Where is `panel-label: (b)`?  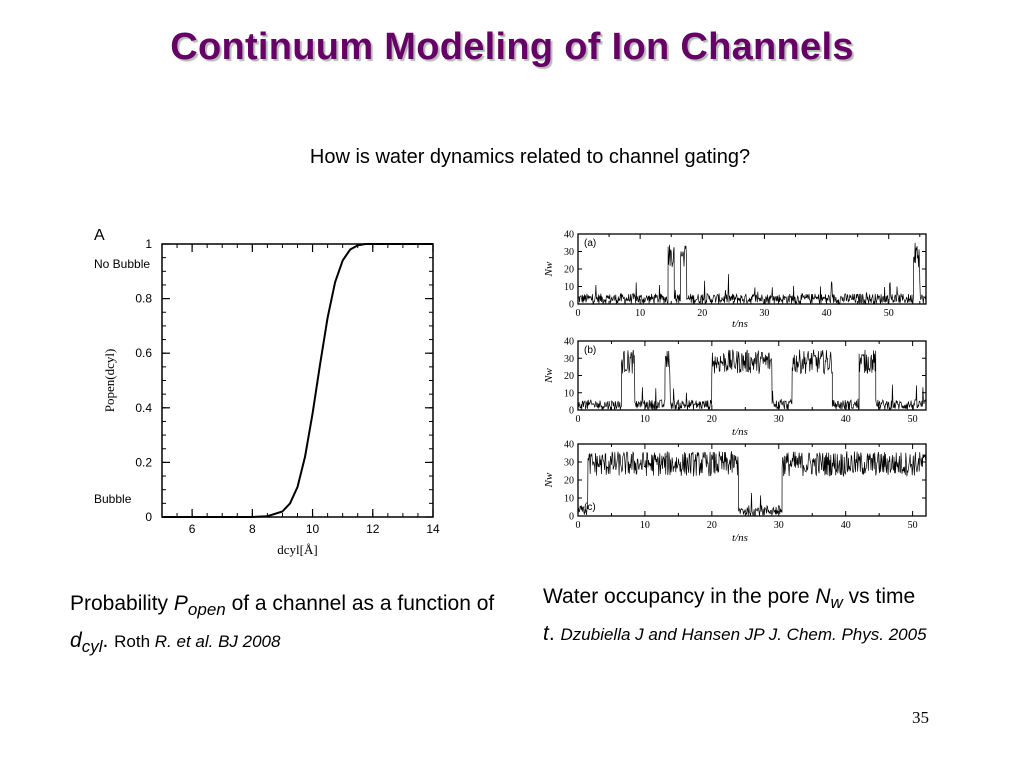 panel-label: (b) is located at coordinates (590, 350).